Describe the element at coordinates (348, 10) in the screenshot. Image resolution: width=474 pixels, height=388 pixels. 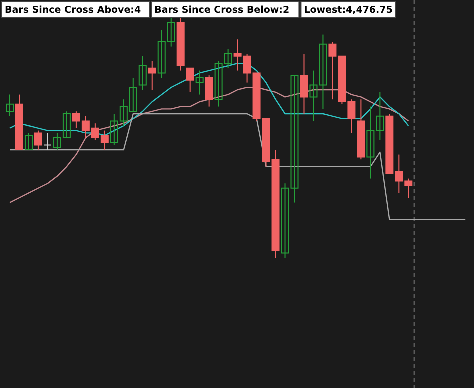
I see `text: Lowest:4,476.75` at that location.